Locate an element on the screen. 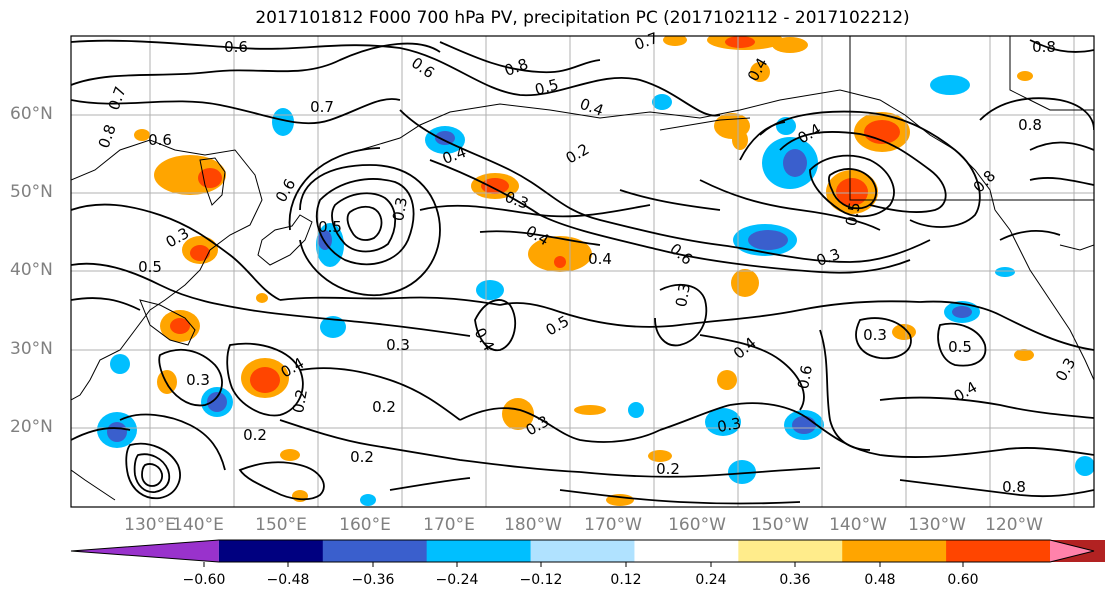 Image resolution: width=1105 pixels, height=601 pixels. colorbar-outline is located at coordinates (582, 551).